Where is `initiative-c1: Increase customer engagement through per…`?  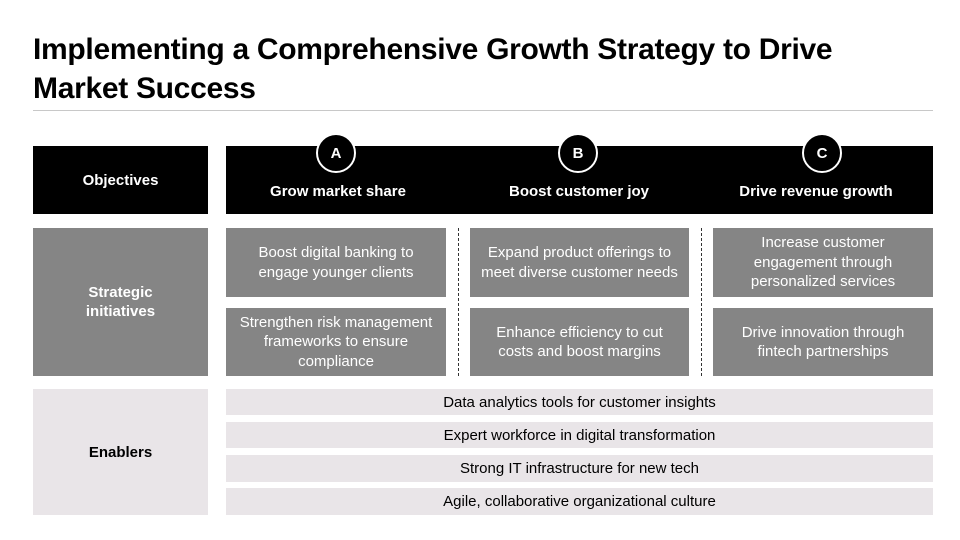
initiative-c1: Increase customer engagement through per… is located at coordinates (823, 262).